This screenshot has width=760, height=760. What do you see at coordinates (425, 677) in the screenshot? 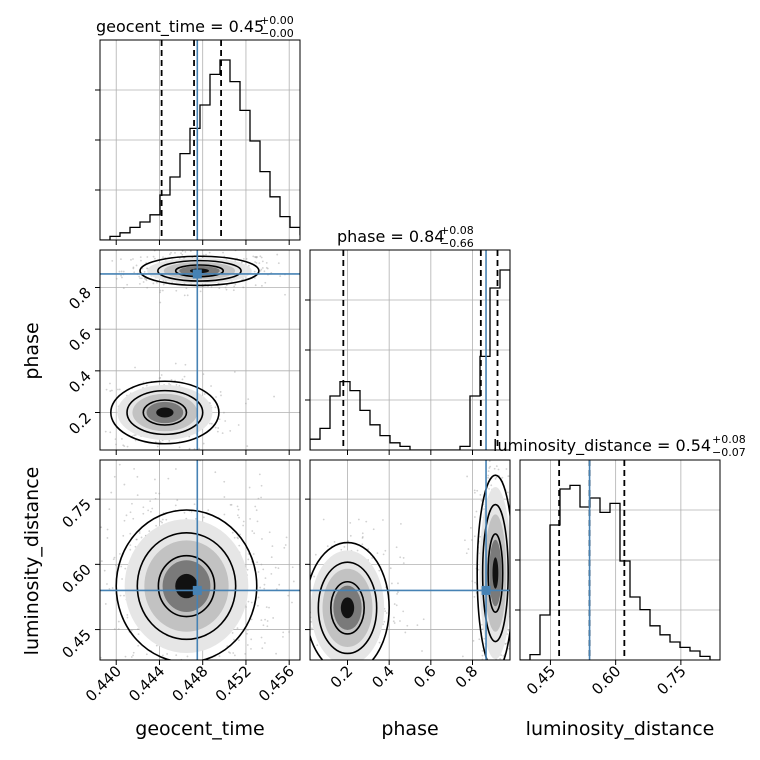
I see `x-phase-tick-label: 0.6` at bounding box center [425, 677].